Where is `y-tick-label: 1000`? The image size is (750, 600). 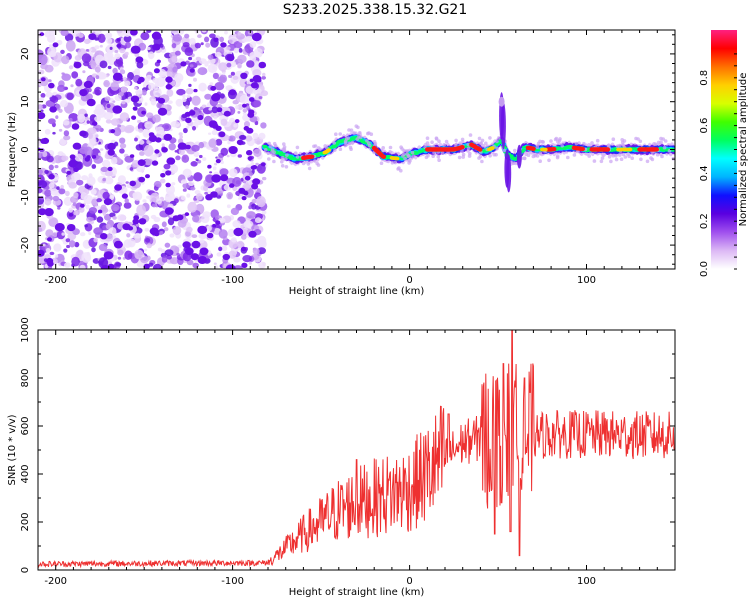 y-tick-label: 1000 is located at coordinates (25, 329).